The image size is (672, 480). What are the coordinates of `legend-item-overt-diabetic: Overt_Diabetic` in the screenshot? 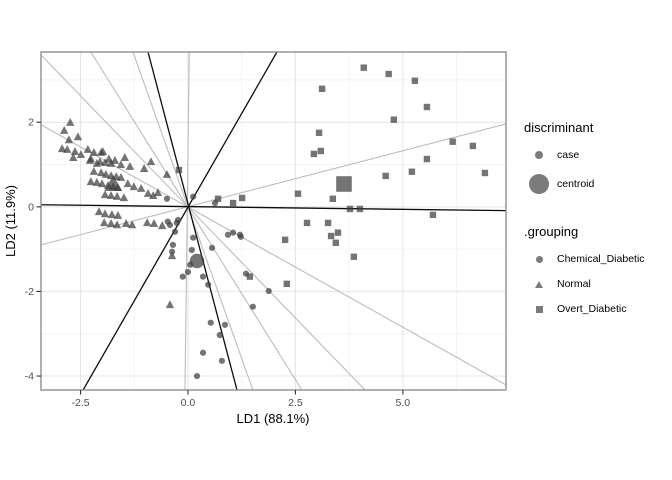 It's located at (598, 309).